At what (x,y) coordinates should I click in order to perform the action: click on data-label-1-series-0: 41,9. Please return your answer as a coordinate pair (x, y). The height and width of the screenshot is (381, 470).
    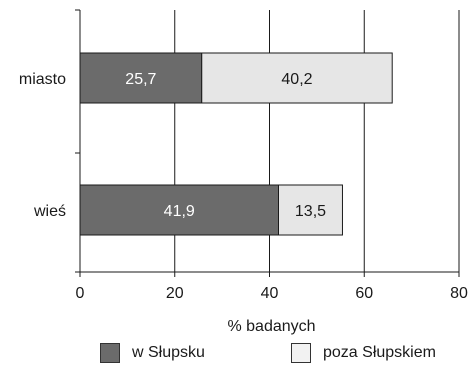
    Looking at the image, I should click on (179, 211).